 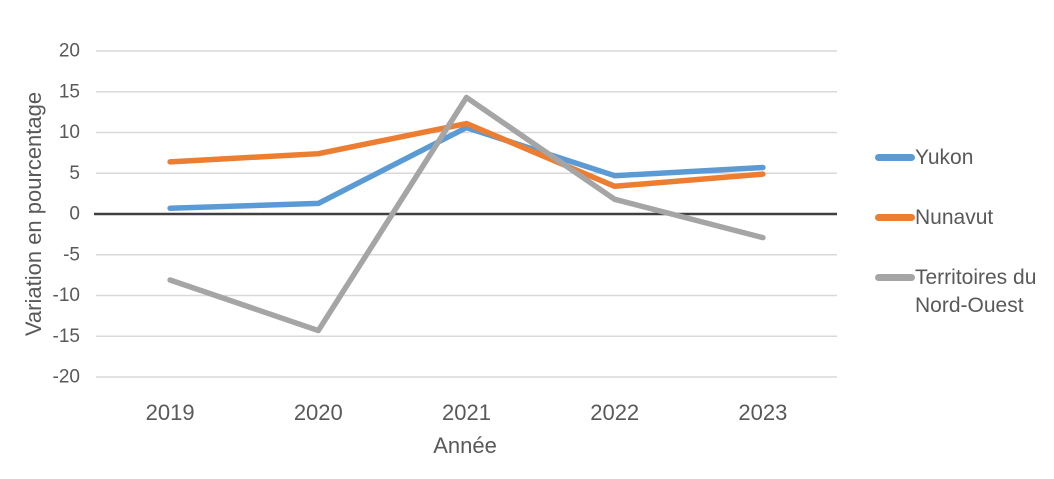 I want to click on y-tick-label-15: 15, so click(x=69, y=91).